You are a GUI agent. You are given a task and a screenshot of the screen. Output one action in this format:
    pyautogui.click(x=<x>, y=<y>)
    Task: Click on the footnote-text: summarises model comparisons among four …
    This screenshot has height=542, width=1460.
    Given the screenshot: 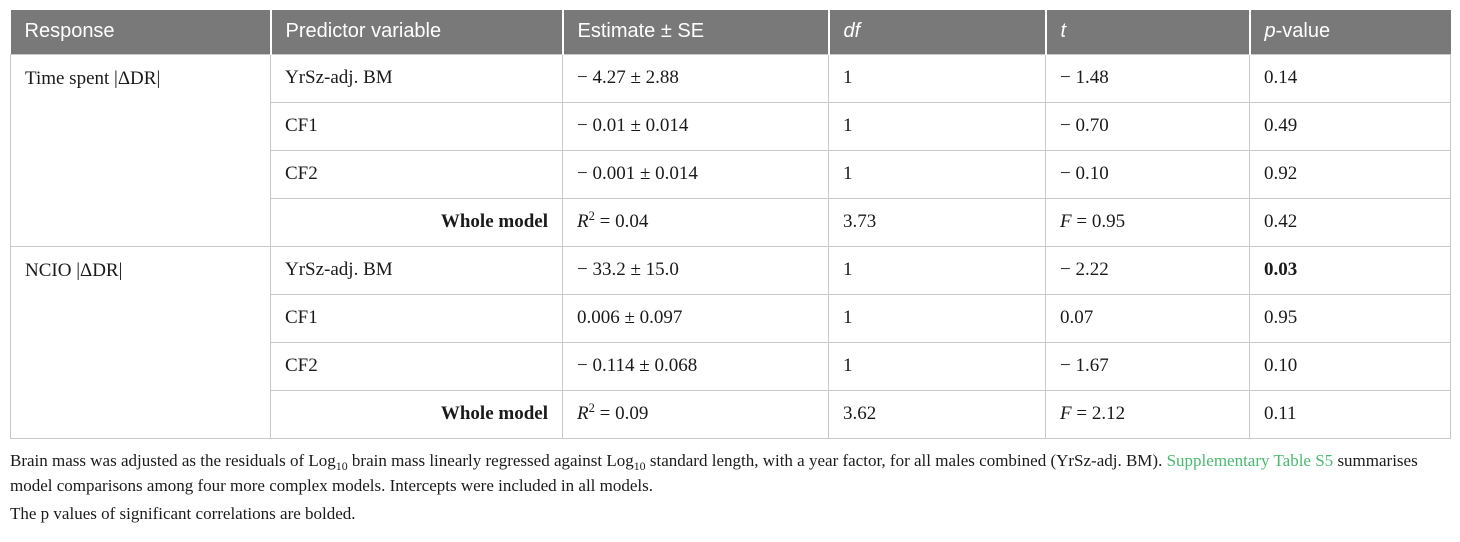 What is the action you would take?
    pyautogui.click(x=714, y=472)
    